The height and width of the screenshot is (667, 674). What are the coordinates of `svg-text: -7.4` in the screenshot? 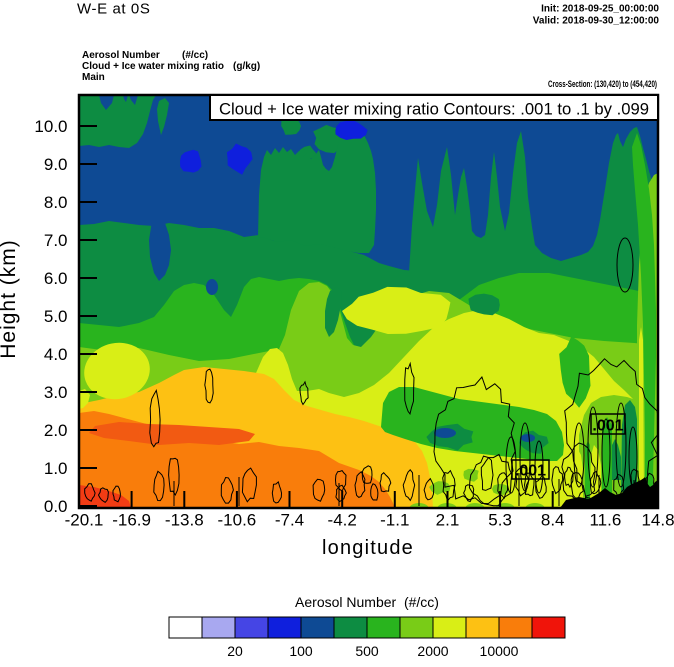 It's located at (289, 520).